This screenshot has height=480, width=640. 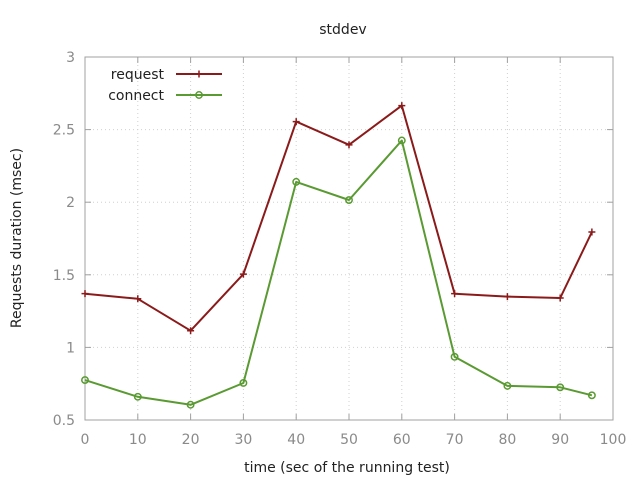 What do you see at coordinates (64, 276) in the screenshot?
I see `y-tick-label: 1.5` at bounding box center [64, 276].